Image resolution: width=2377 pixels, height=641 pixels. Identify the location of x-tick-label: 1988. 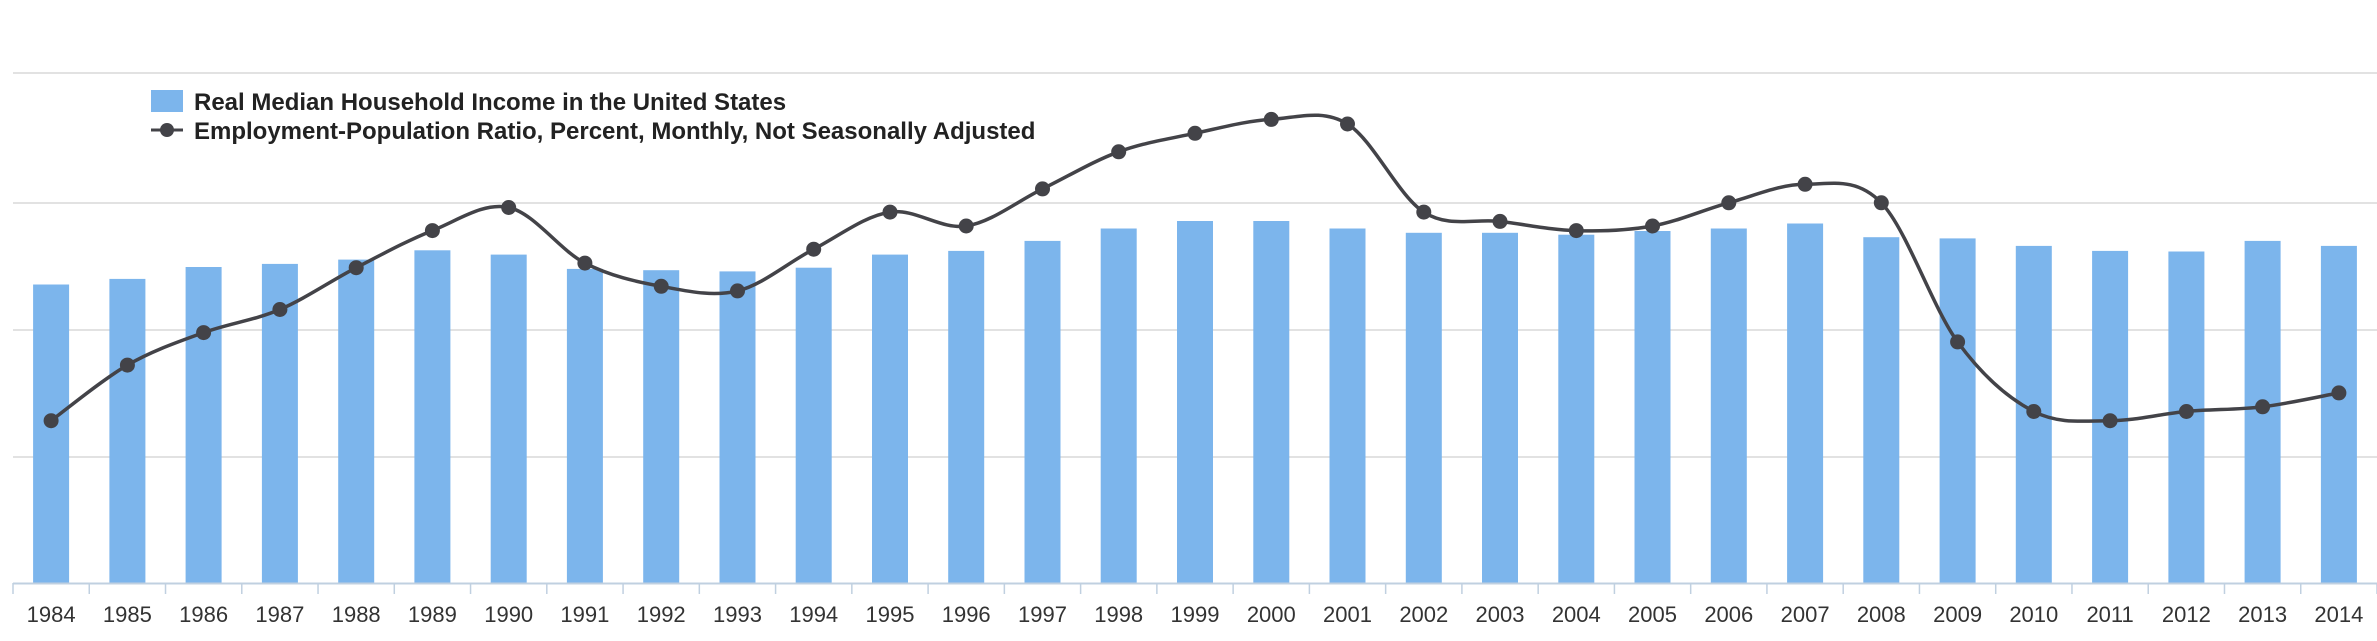
(356, 614).